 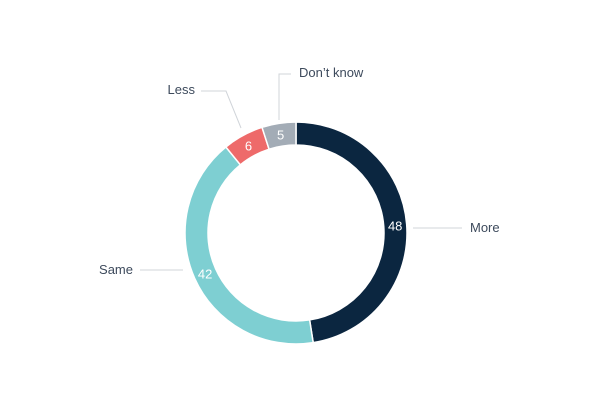 I want to click on slice-value-more: 48, so click(x=395, y=225).